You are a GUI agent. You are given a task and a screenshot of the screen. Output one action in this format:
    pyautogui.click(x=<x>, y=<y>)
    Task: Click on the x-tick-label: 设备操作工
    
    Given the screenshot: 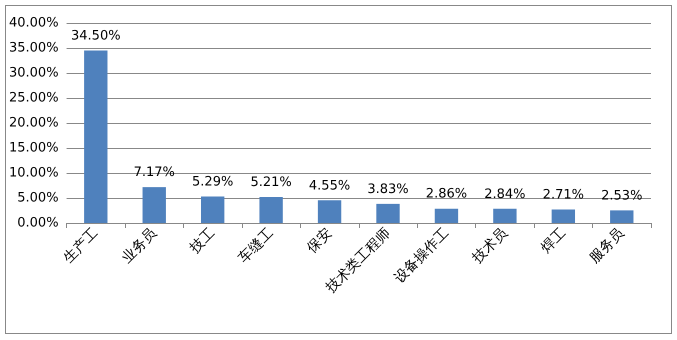 What is the action you would take?
    pyautogui.click(x=421, y=255)
    